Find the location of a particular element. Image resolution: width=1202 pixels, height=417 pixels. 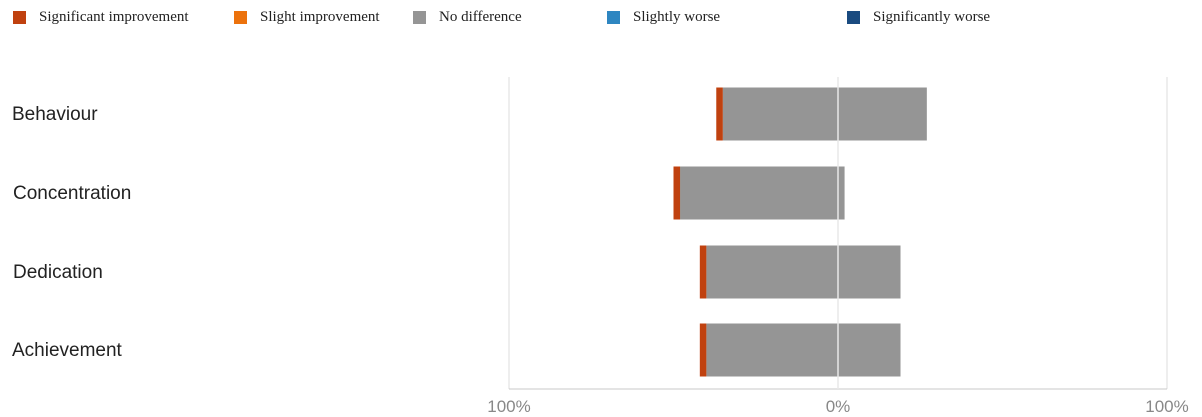

legend-label: Slight improvement is located at coordinates (320, 17).